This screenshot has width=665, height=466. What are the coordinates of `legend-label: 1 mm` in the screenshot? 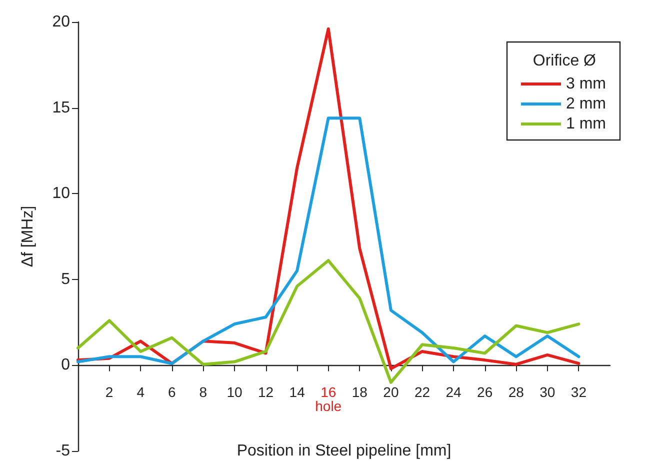 It's located at (586, 124).